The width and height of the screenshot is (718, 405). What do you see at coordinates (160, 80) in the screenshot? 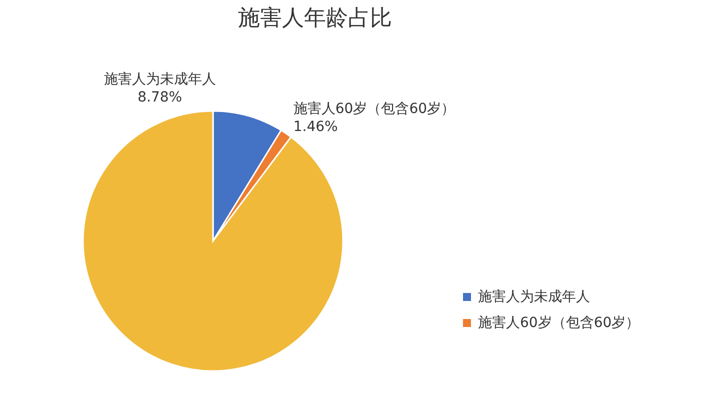
I see `slice-label: 施害人为未成年人` at bounding box center [160, 80].